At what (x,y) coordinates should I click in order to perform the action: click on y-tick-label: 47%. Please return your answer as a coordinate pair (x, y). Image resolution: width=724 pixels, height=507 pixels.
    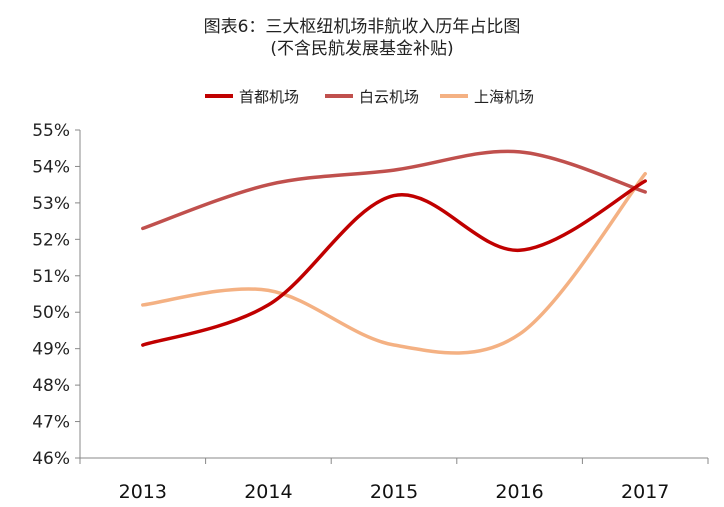
    Looking at the image, I should click on (51, 423).